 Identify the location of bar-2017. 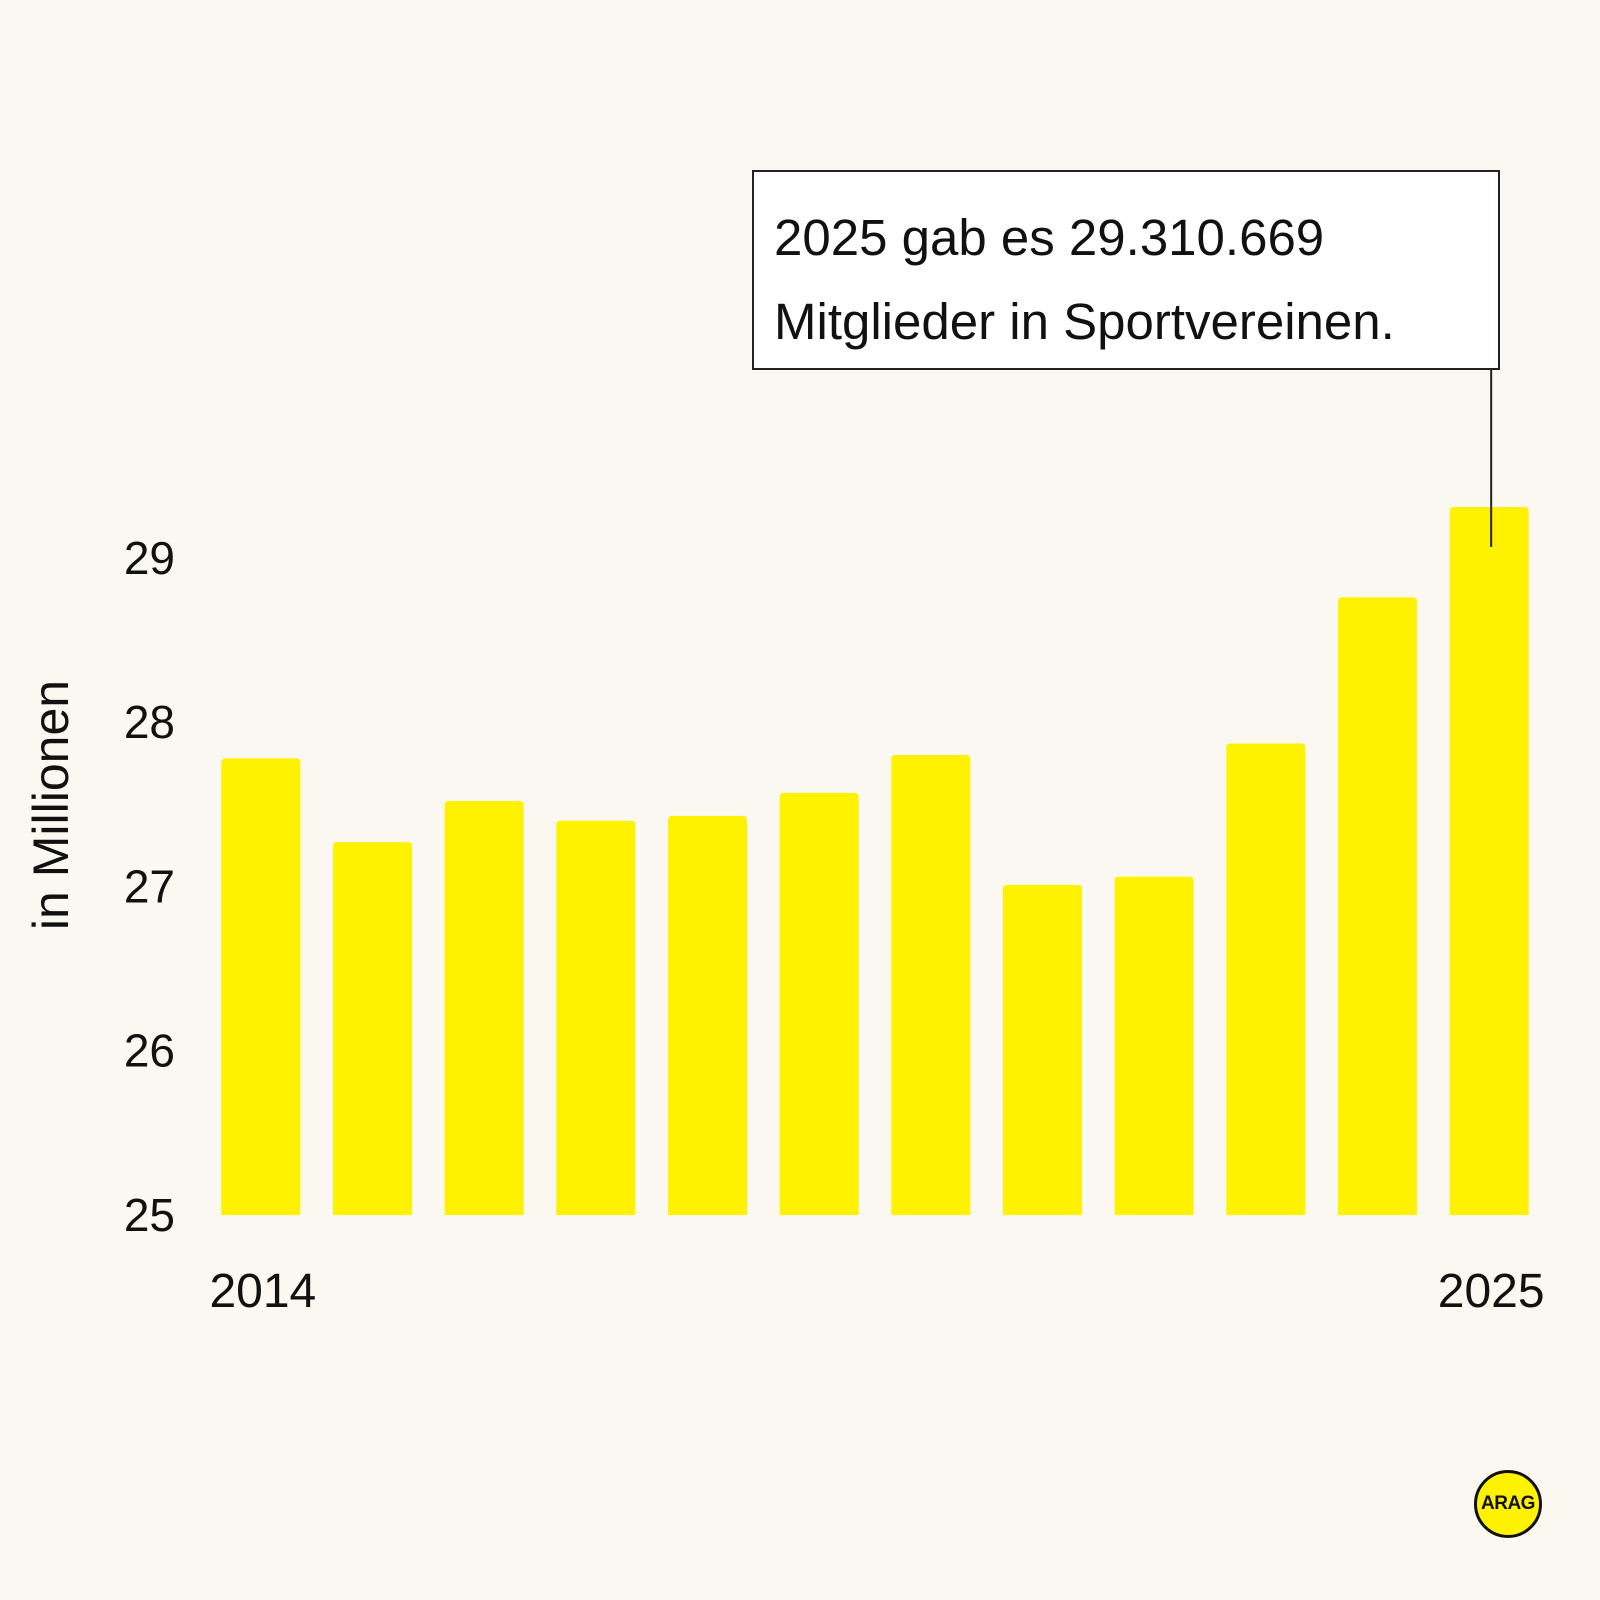
(596, 1017).